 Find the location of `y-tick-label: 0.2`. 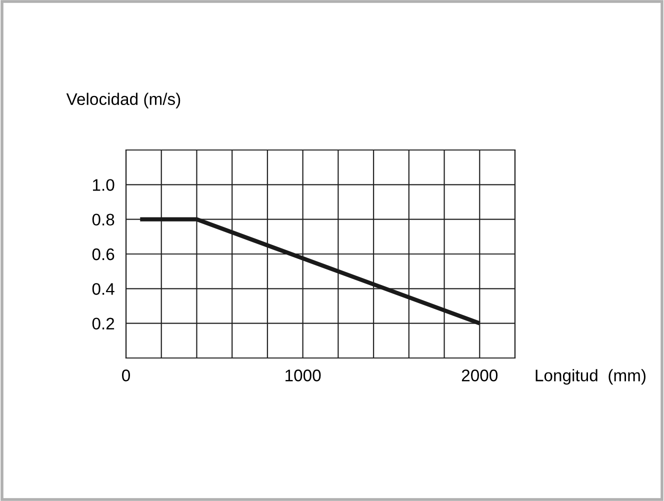

y-tick-label: 0.2 is located at coordinates (103, 324).